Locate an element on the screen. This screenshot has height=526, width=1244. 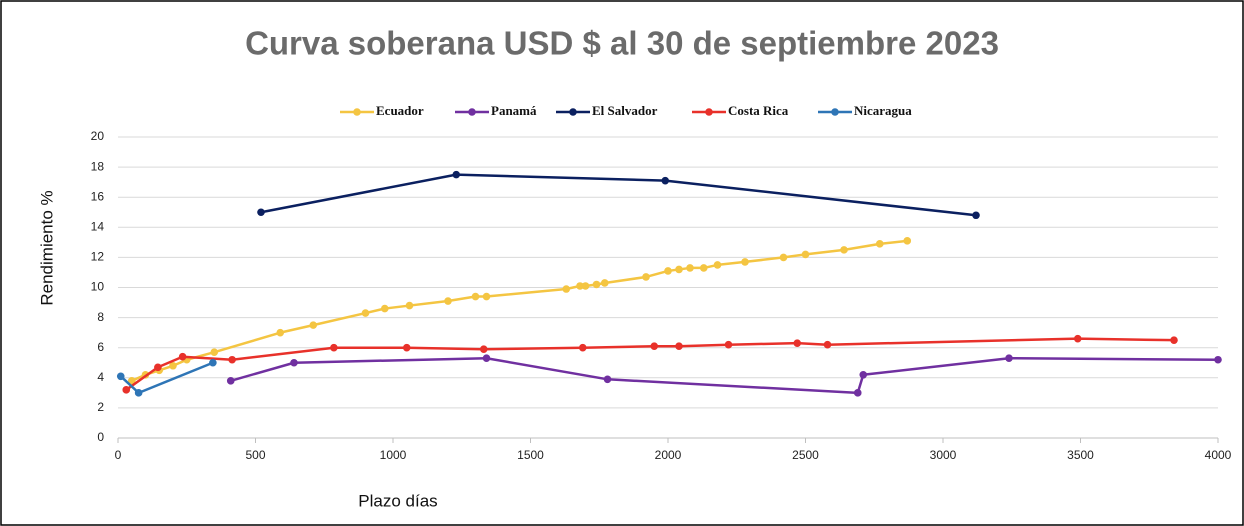
legend-label: Costa Rica is located at coordinates (758, 110).